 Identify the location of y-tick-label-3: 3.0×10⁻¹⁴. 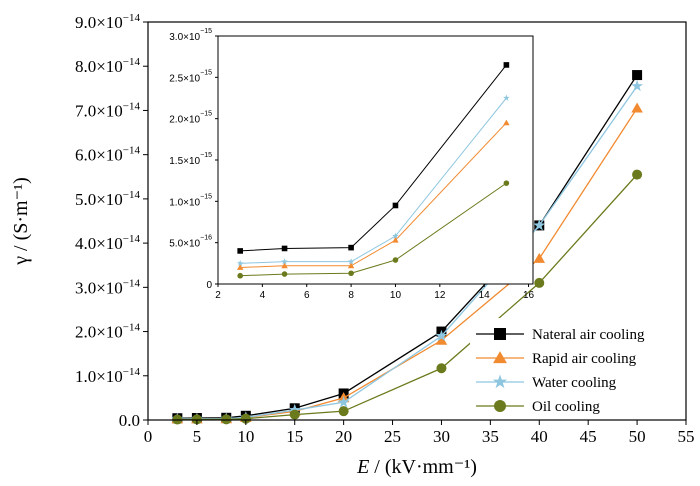
(108, 287).